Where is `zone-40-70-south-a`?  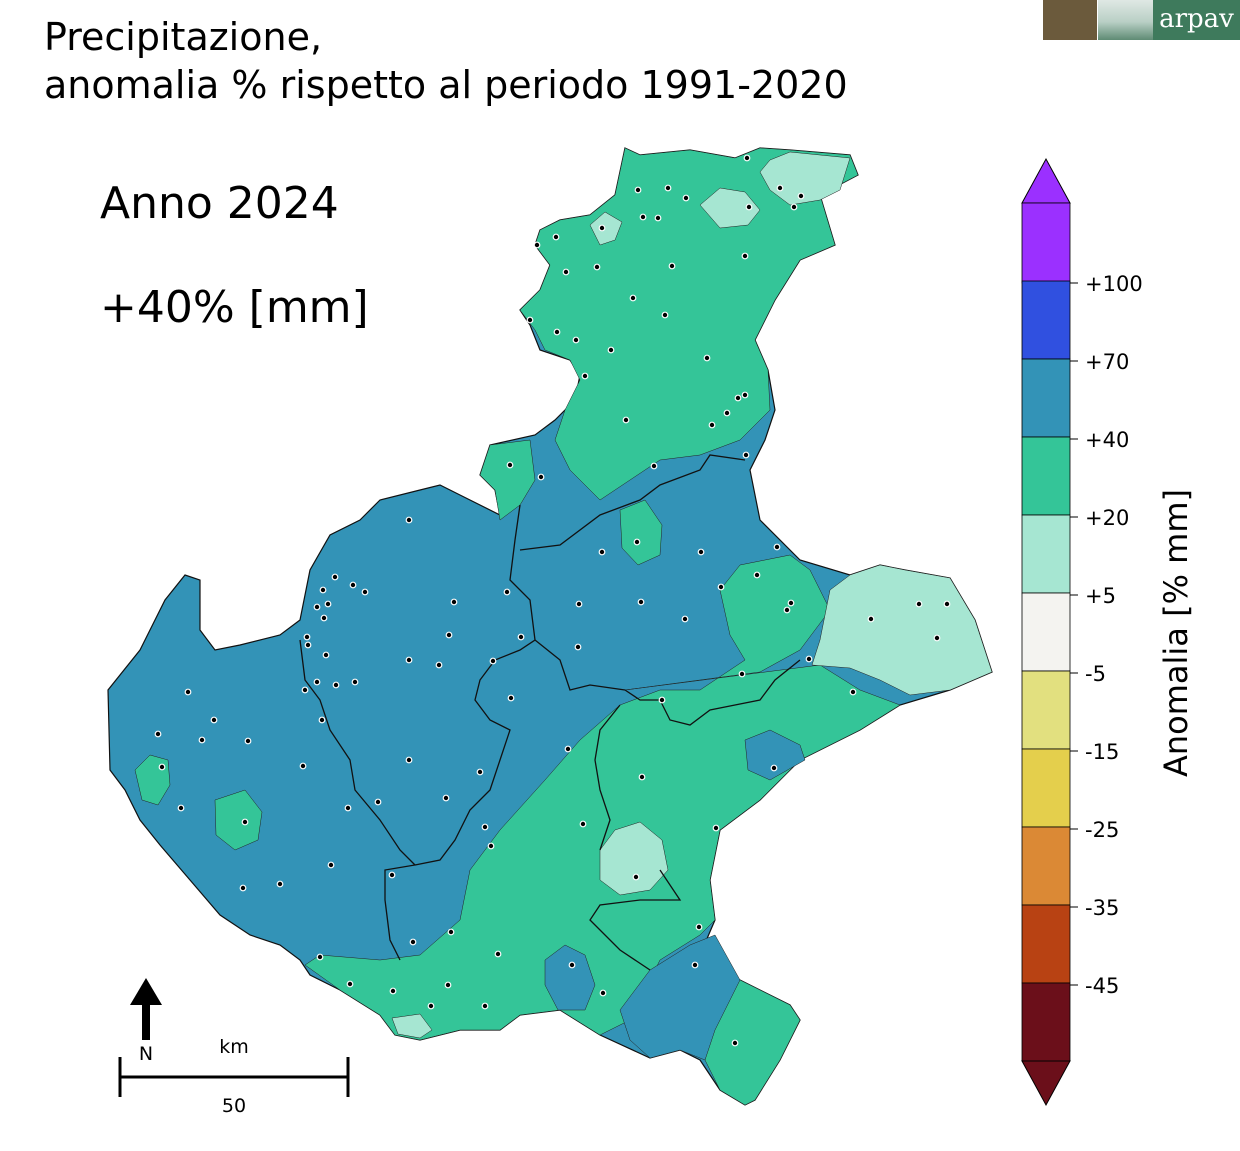
zone-40-70-south-a is located at coordinates (570, 977).